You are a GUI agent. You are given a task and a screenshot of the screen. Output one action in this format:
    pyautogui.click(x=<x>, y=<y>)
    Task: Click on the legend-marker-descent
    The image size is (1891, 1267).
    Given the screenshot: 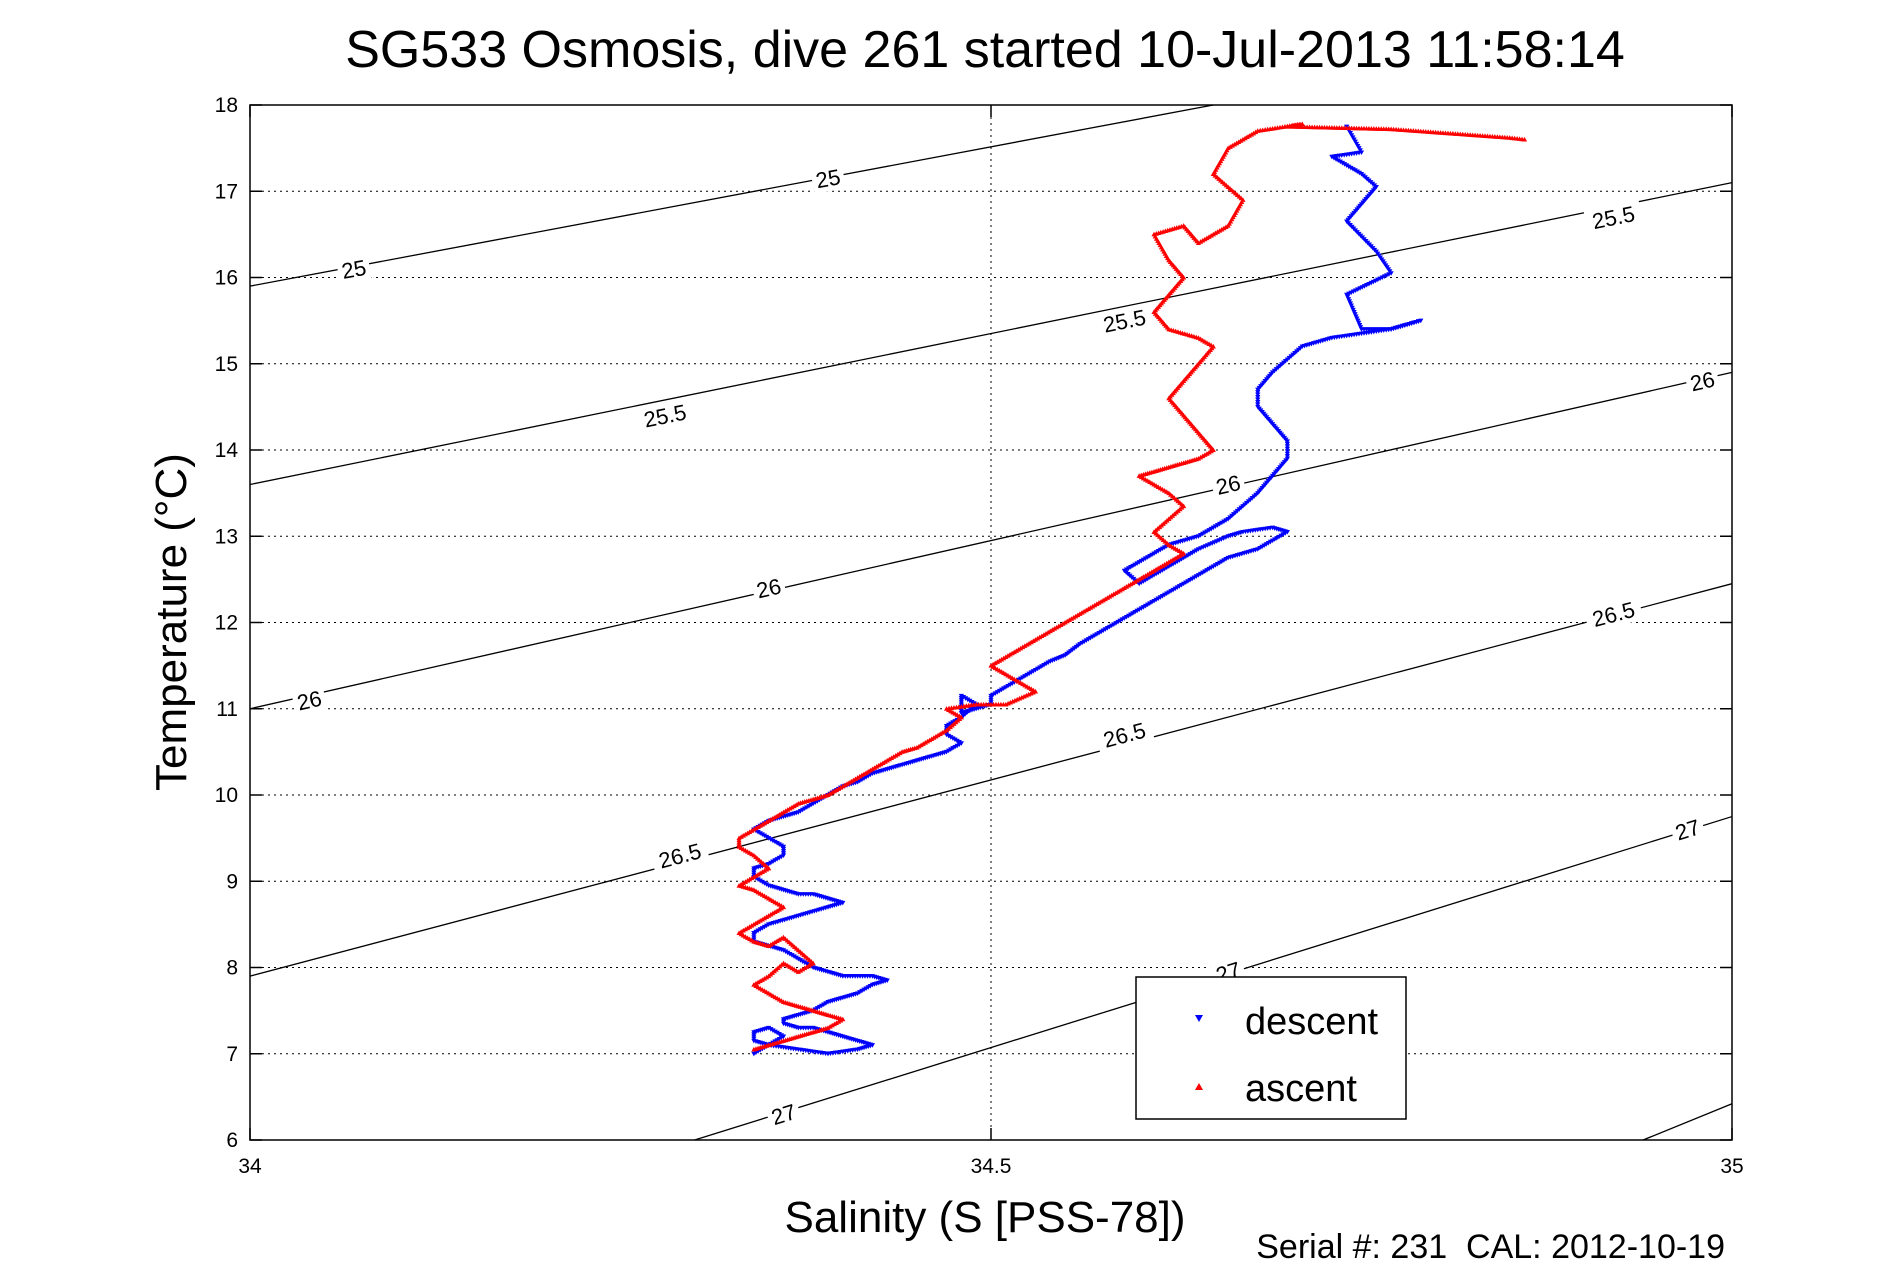 What is the action you would take?
    pyautogui.click(x=1199, y=1018)
    